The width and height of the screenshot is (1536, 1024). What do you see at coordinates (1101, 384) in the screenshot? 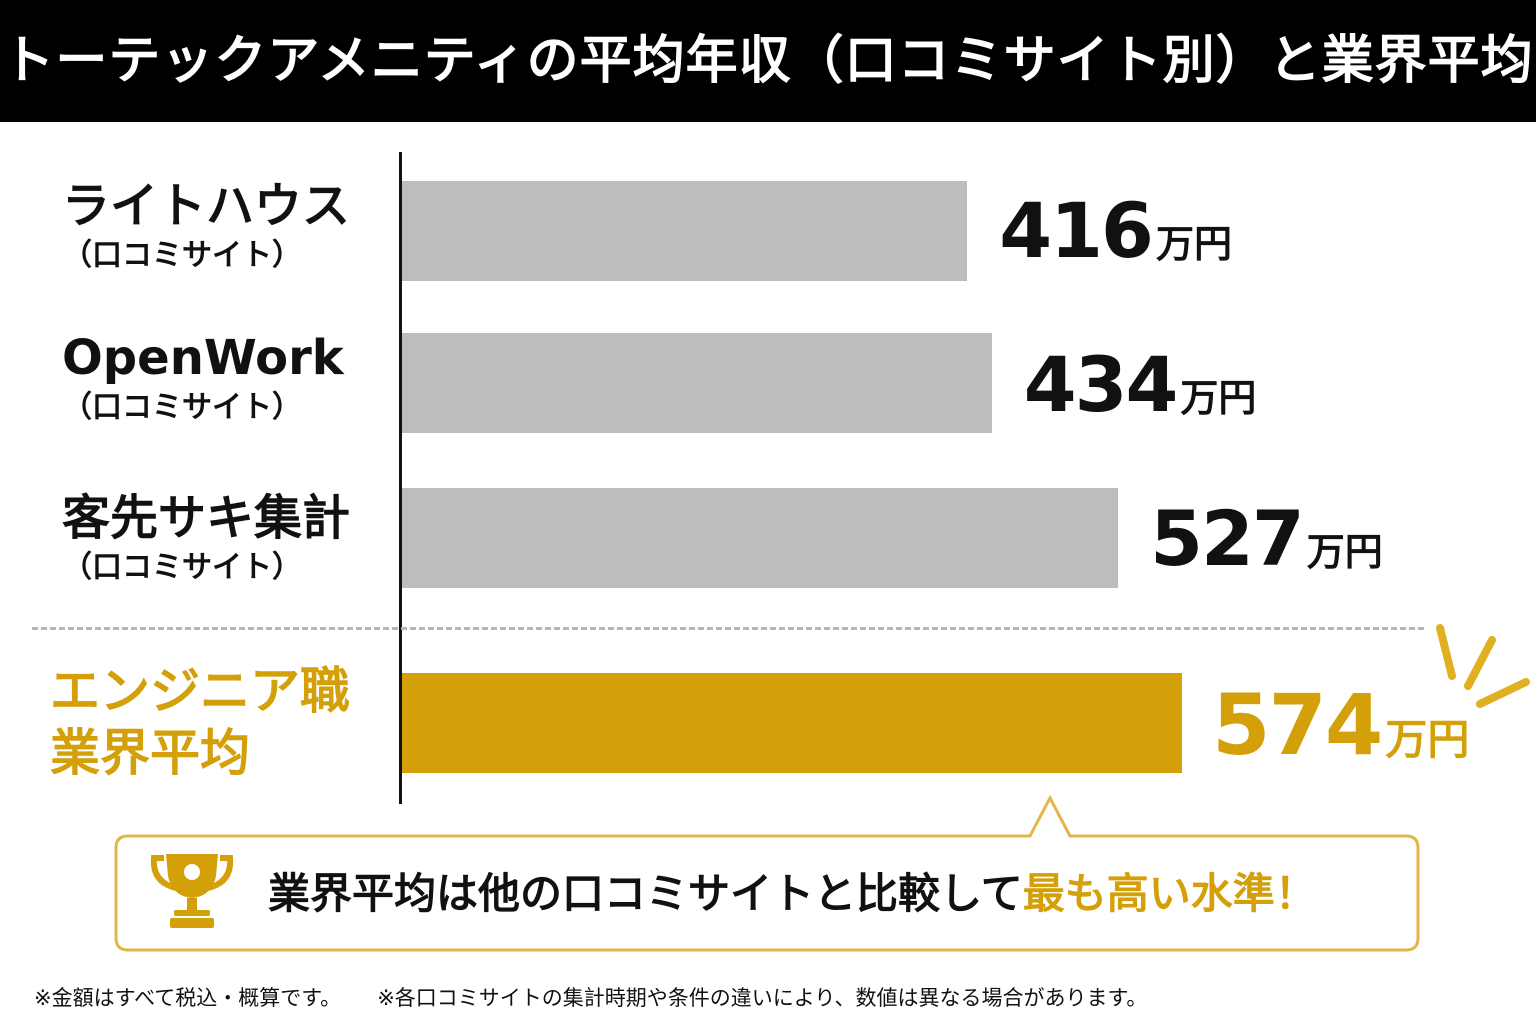
I see `value-number: 434` at bounding box center [1101, 384].